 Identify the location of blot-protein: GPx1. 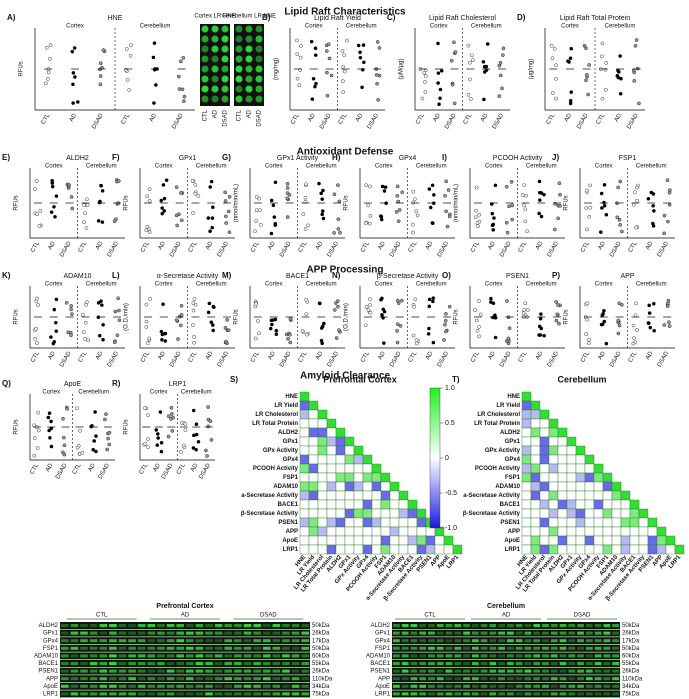
(51, 634).